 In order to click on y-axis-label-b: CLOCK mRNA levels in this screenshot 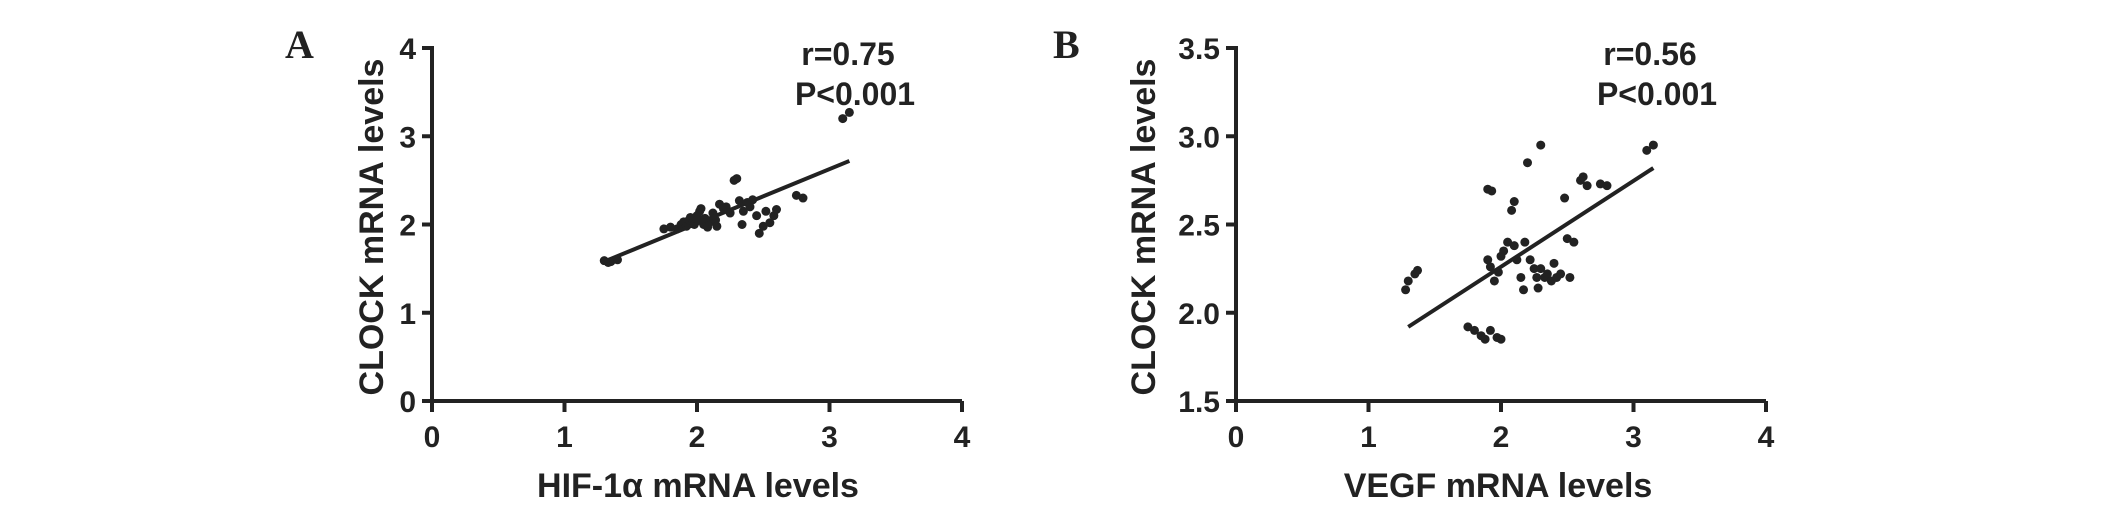, I will do `click(1144, 227)`.